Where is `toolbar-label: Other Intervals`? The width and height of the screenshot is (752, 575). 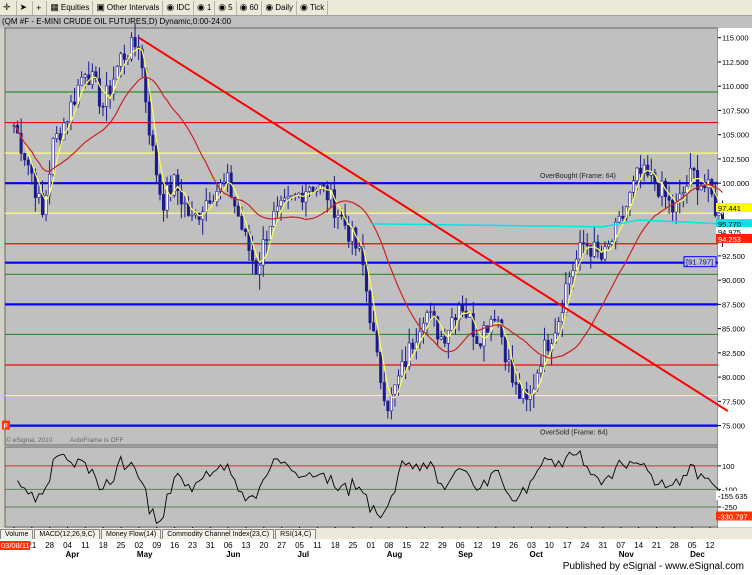
toolbar-label: Other Intervals is located at coordinates (133, 7).